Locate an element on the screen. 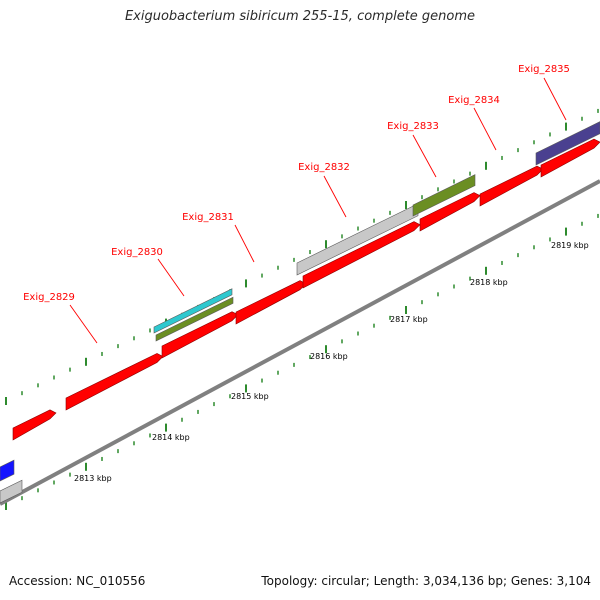 Image resolution: width=600 pixels, height=600 pixels. feature-bar-navy is located at coordinates (567, 143).